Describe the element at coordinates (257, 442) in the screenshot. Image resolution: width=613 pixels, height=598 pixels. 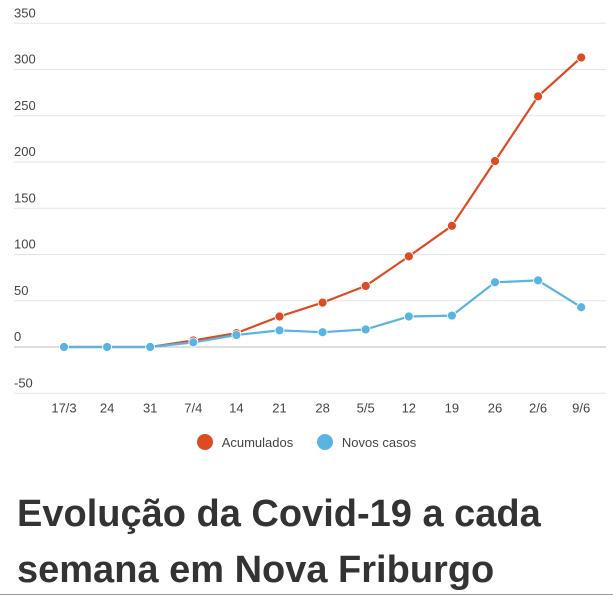
I see `legend-label-acumulados: Acumulados` at that location.